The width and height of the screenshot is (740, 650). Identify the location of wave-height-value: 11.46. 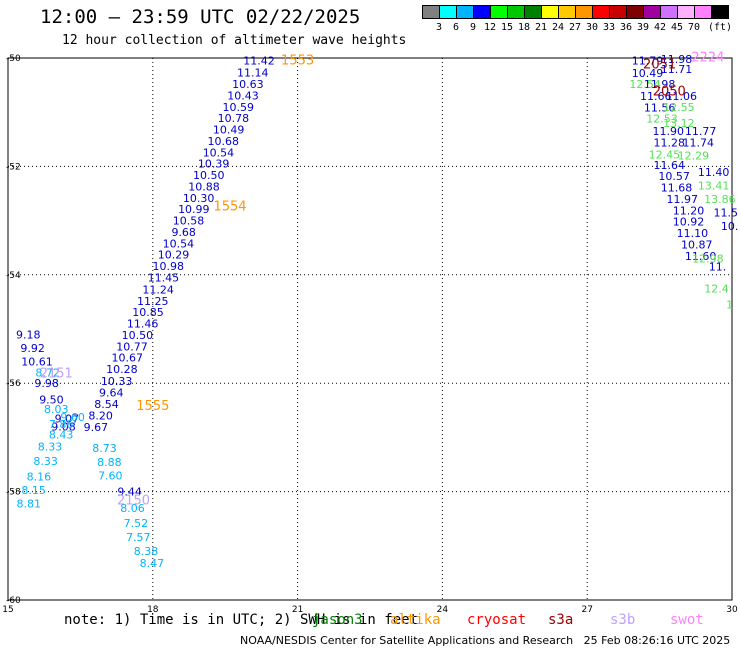
(143, 324).